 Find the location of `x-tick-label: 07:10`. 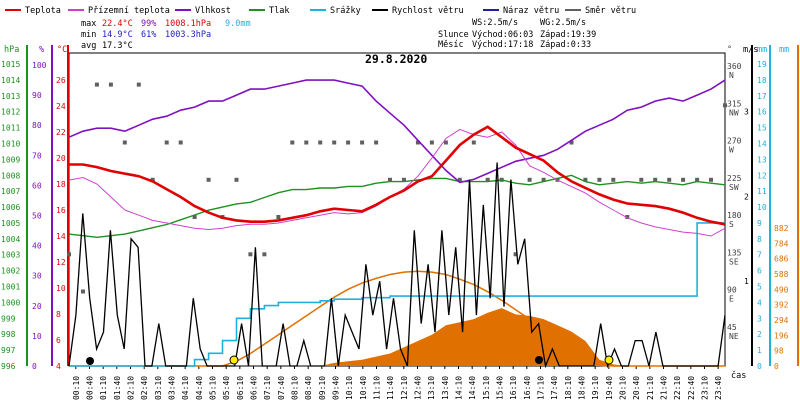

x-tick-label: 07:10 is located at coordinates (267, 388).